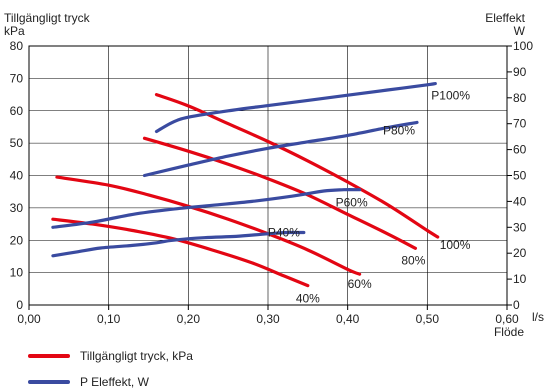  Describe the element at coordinates (516, 305) in the screenshot. I see `y-right-tick-label: 0` at that location.